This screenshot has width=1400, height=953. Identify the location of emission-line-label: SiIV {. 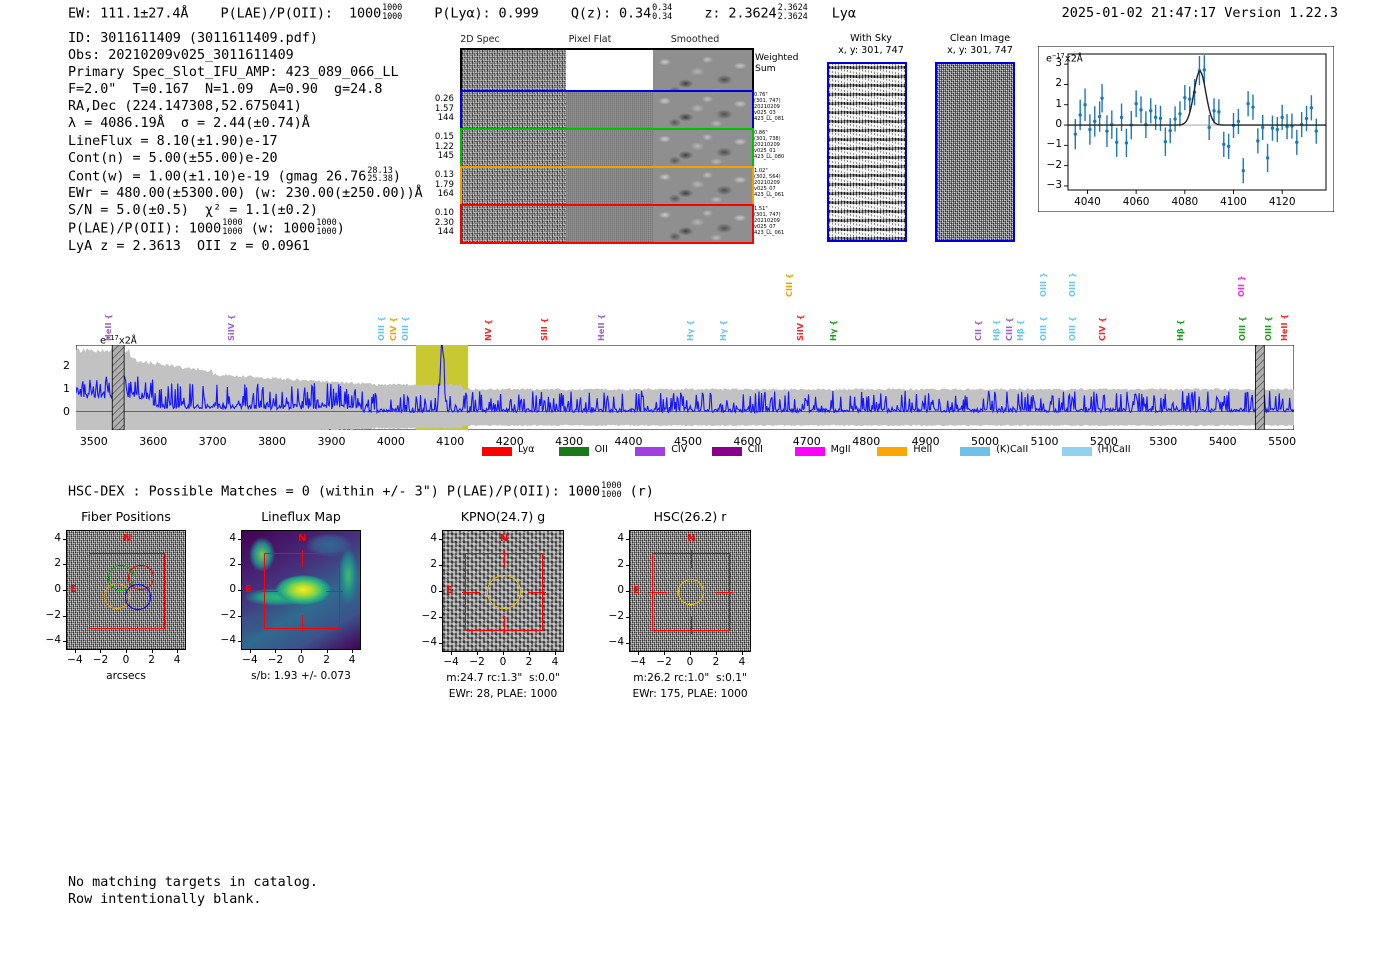
(799, 327).